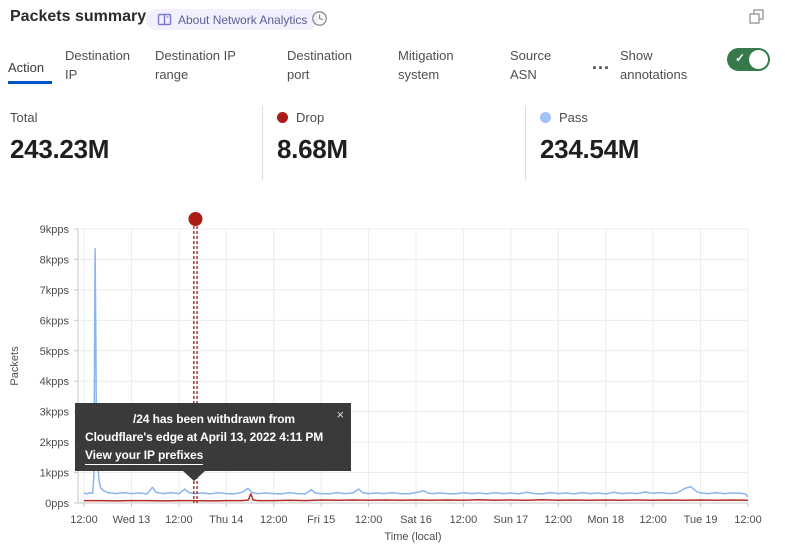 This screenshot has height=555, width=785. What do you see at coordinates (98, 65) in the screenshot?
I see `tab-destination-ip: Destination IP` at bounding box center [98, 65].